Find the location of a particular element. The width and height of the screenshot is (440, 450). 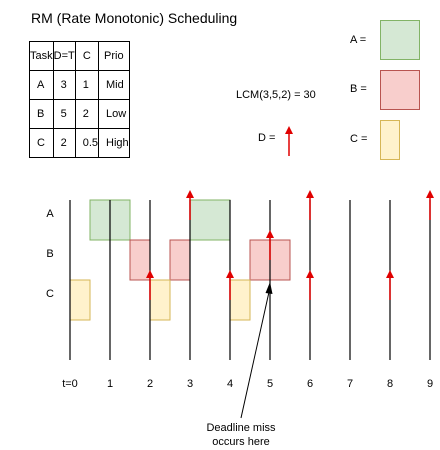

header-compute-time: C is located at coordinates (87, 56).